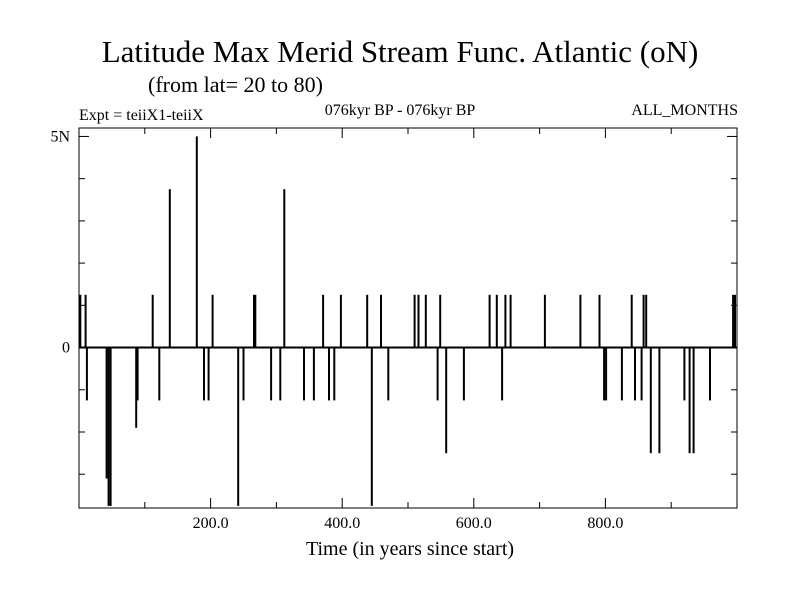 The height and width of the screenshot is (600, 800). What do you see at coordinates (141, 115) in the screenshot?
I see `experiment-label: Expt = teiiX1-teiiX` at bounding box center [141, 115].